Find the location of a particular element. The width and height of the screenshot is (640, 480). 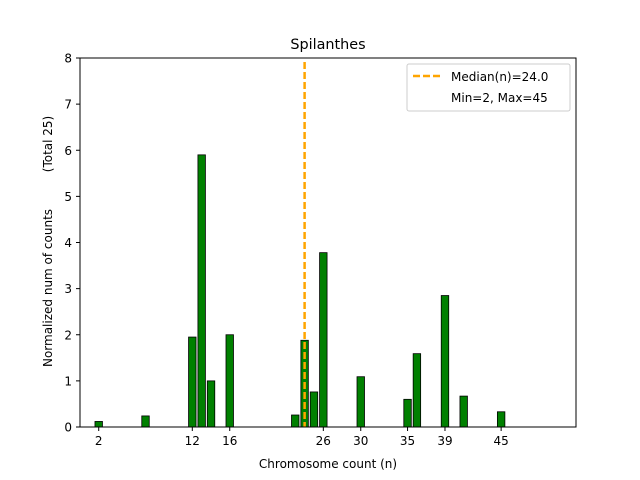

y-tick-label: 1 is located at coordinates (68, 381).